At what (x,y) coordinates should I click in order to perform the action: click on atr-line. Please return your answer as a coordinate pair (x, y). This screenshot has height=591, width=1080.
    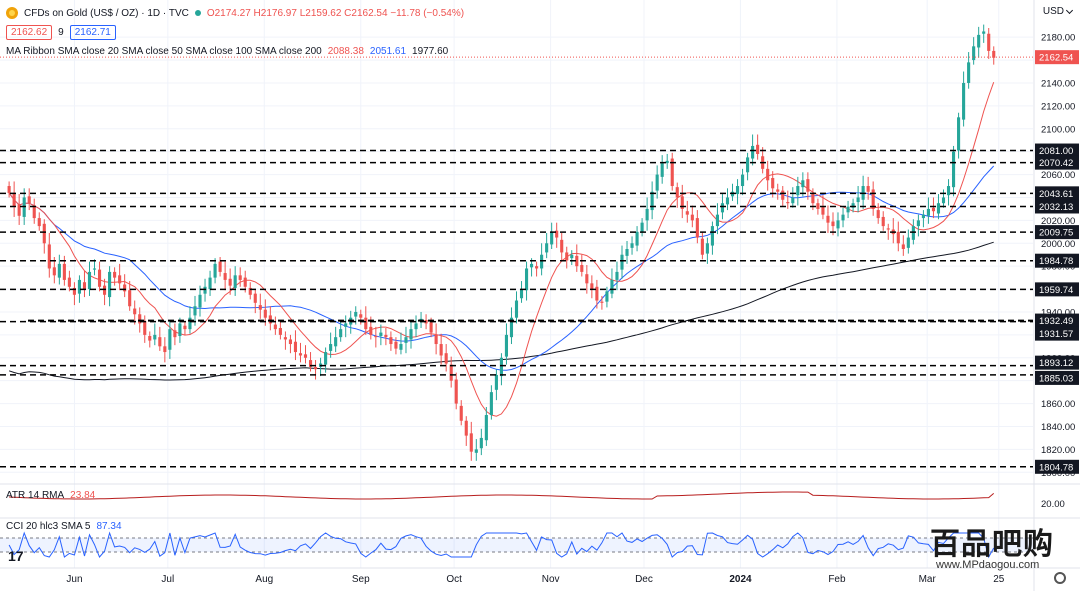
    Looking at the image, I should click on (502, 495).